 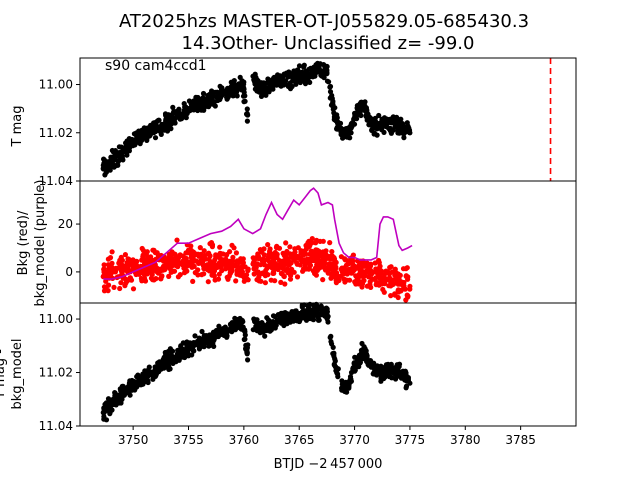 What do you see at coordinates (188, 440) in the screenshot?
I see `xtick-label: 3755` at bounding box center [188, 440].